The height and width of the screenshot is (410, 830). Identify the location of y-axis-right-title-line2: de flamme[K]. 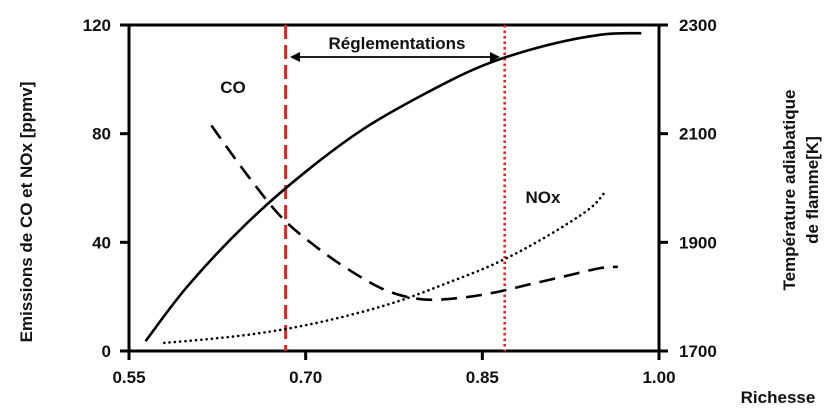
(812, 190).